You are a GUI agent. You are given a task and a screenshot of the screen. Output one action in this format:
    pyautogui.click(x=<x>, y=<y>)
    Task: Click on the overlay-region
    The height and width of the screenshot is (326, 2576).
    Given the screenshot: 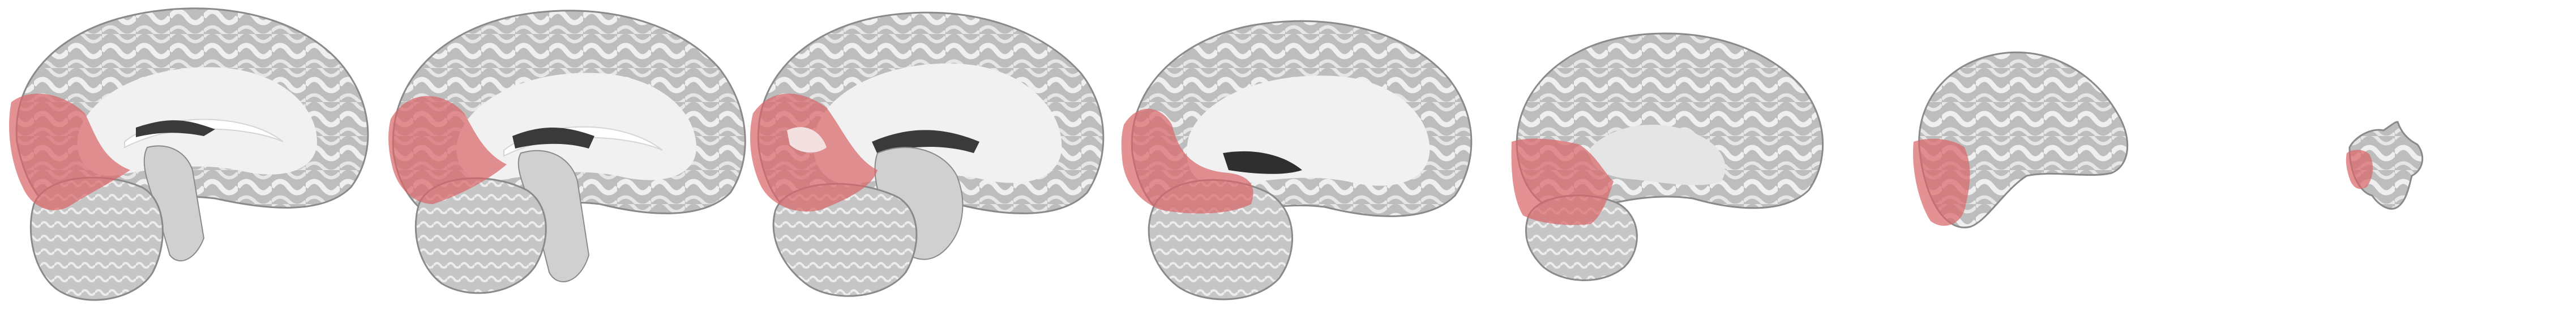 What is the action you would take?
    pyautogui.click(x=70, y=152)
    